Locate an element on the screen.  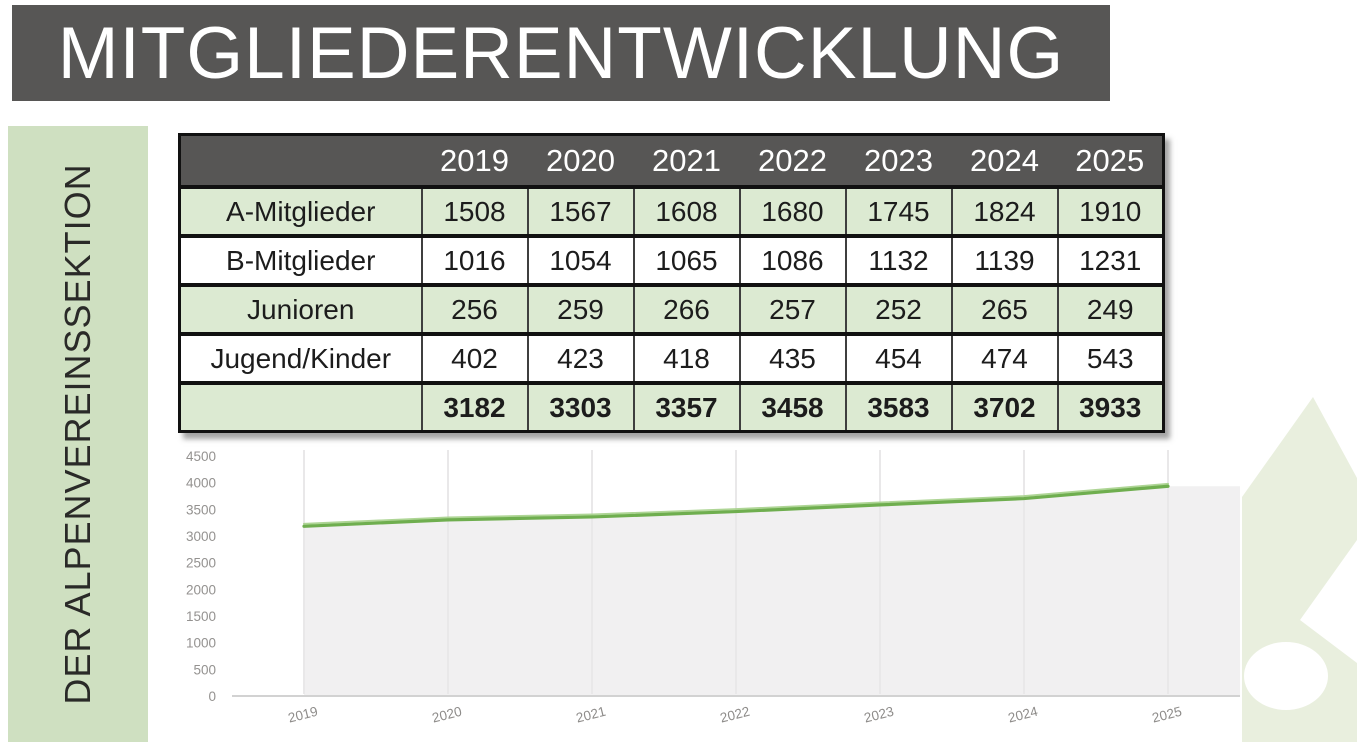
x-axis-labels: 2019 2020 2021 2022 2023 2024 2025 is located at coordinates (735, 715).